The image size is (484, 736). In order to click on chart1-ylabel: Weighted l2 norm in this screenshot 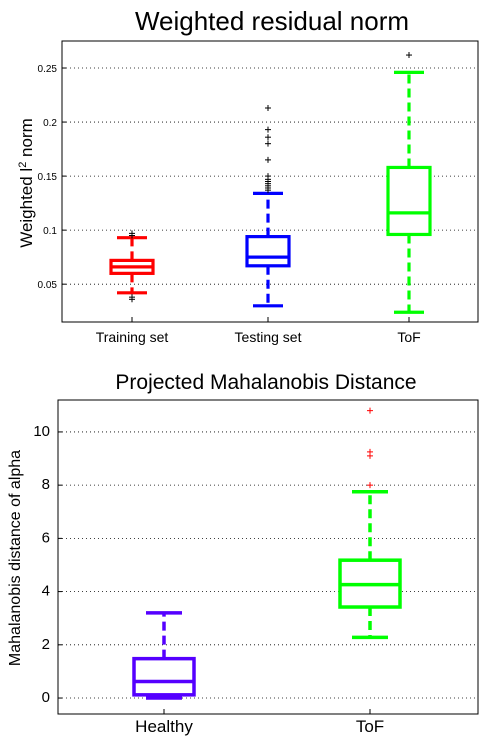, I will do `click(26, 183)`.